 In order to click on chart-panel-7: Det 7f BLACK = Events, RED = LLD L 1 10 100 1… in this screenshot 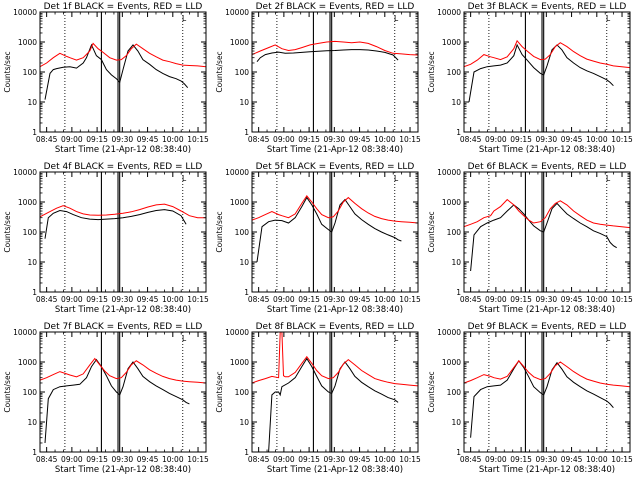, I will do `click(106, 398)`.